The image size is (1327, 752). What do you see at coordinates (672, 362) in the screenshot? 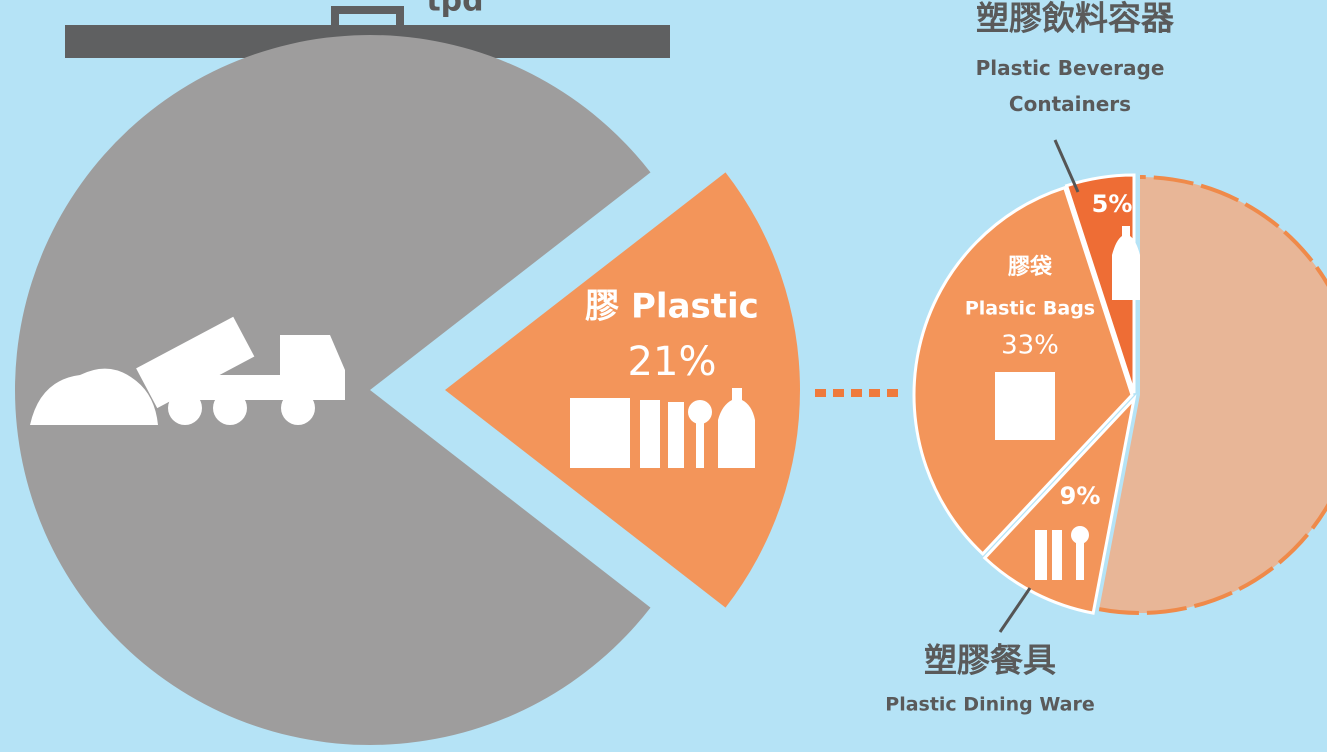
I see `value-label: 21%` at bounding box center [672, 362].